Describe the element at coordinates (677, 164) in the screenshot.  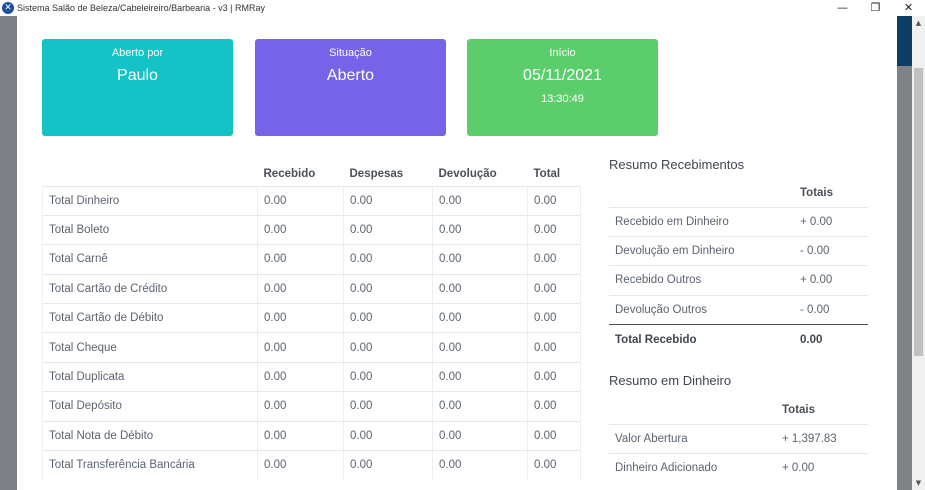
I see `resumo-recebimentos-title: Resumo Recebimentos` at that location.